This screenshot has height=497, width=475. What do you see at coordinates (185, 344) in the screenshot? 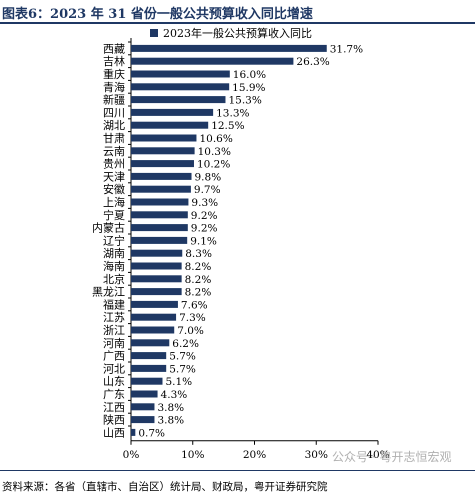
I see `data-label: 6.2%` at bounding box center [185, 344].